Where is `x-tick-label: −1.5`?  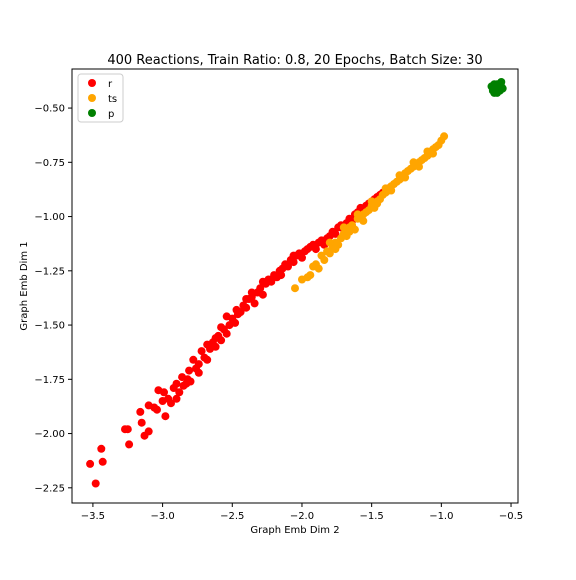 x-tick-label: −1.5 is located at coordinates (372, 516).